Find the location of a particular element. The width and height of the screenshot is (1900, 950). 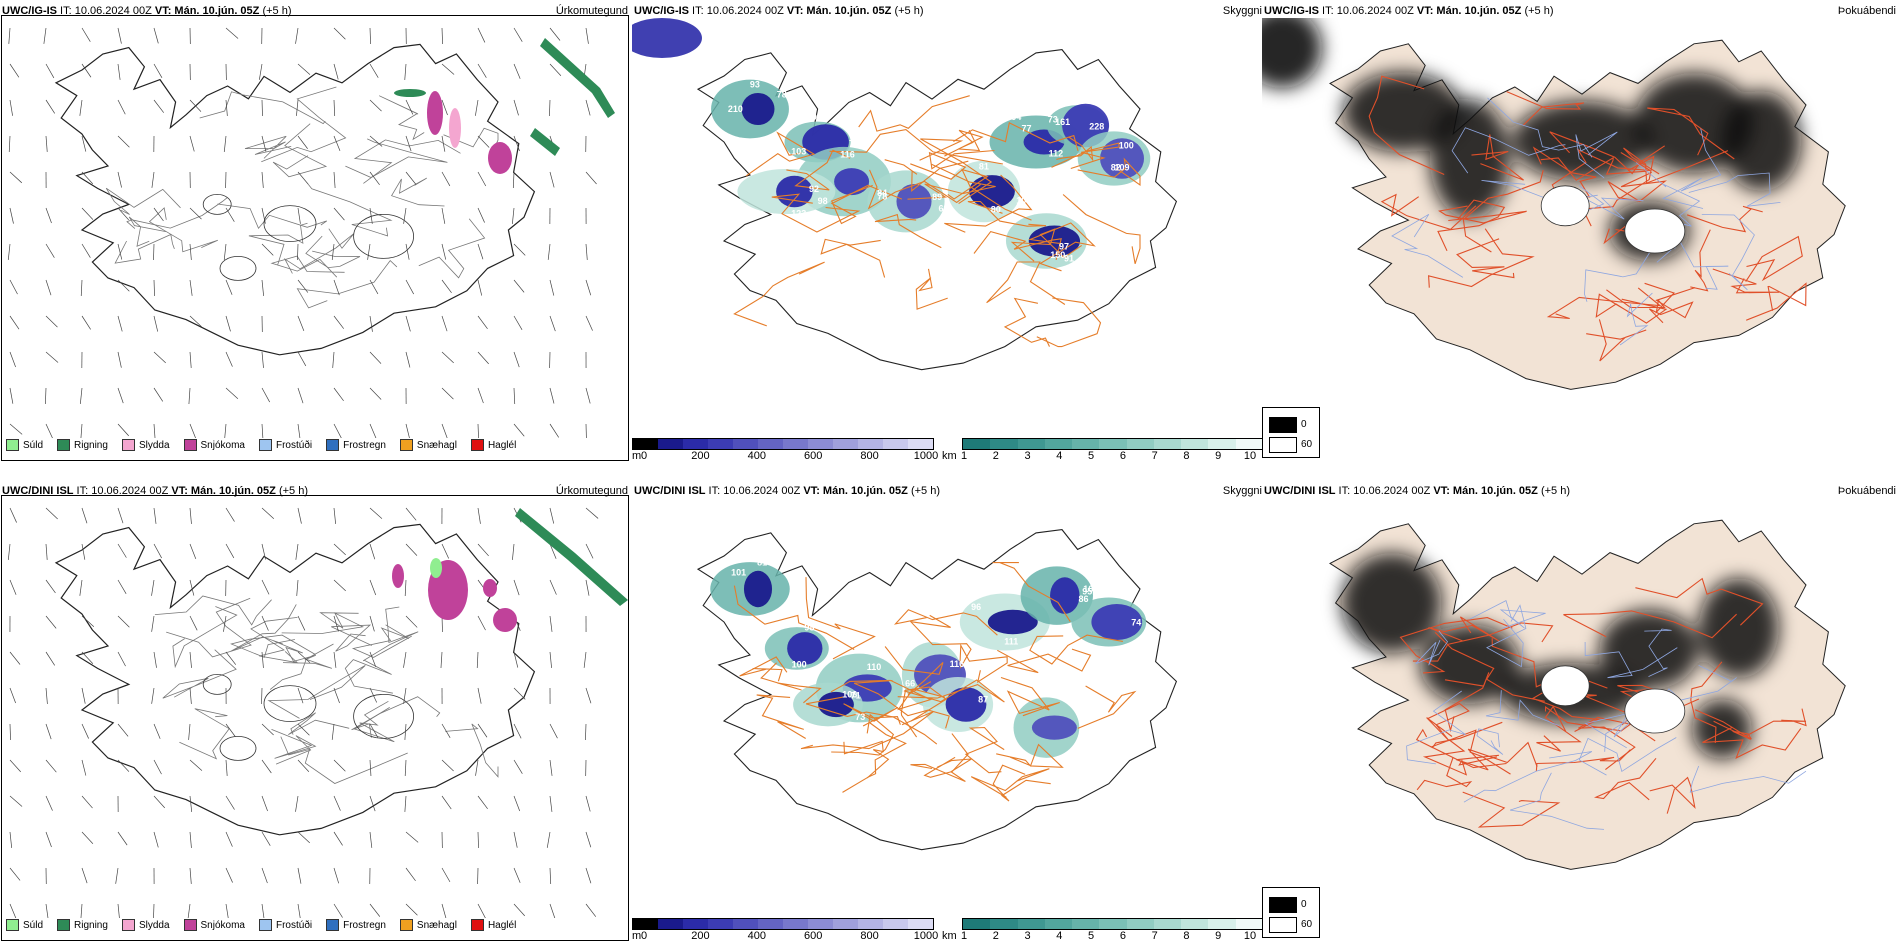

ceiling-value-label: 81 is located at coordinates (762, 562).